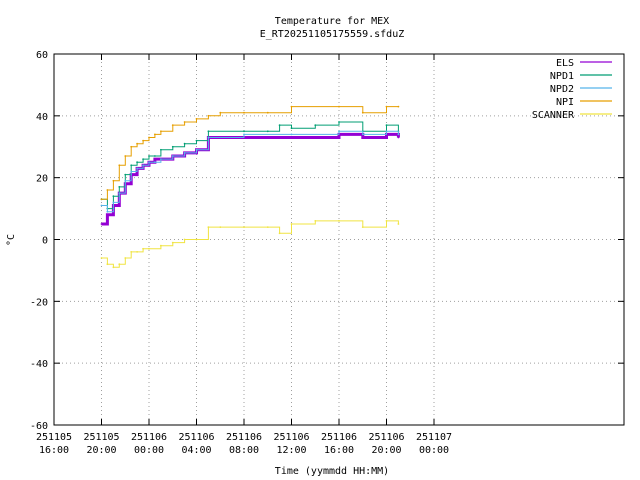 The image size is (640, 480). What do you see at coordinates (562, 89) in the screenshot?
I see `legend-label-npd2: NPD2` at bounding box center [562, 89].